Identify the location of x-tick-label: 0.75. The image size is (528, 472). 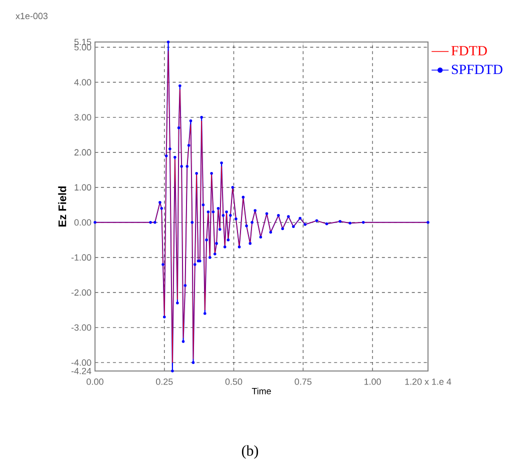
(303, 381).